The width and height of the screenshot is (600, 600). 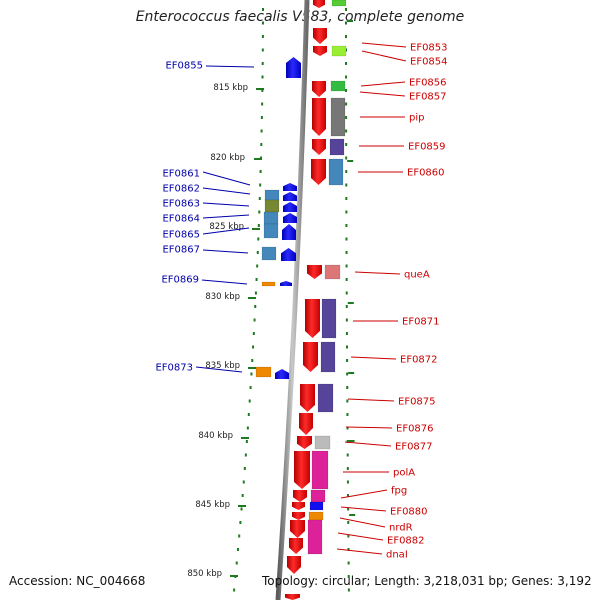 I want to click on kbp-tick-label: 835 kbp, so click(x=222, y=366).